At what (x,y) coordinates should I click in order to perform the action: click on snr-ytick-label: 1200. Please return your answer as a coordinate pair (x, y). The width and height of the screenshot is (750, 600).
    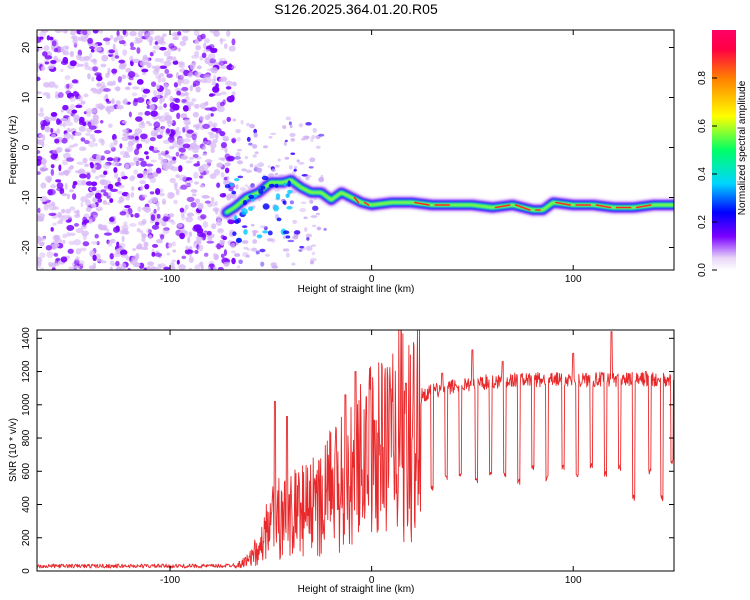
    Looking at the image, I should click on (26, 371).